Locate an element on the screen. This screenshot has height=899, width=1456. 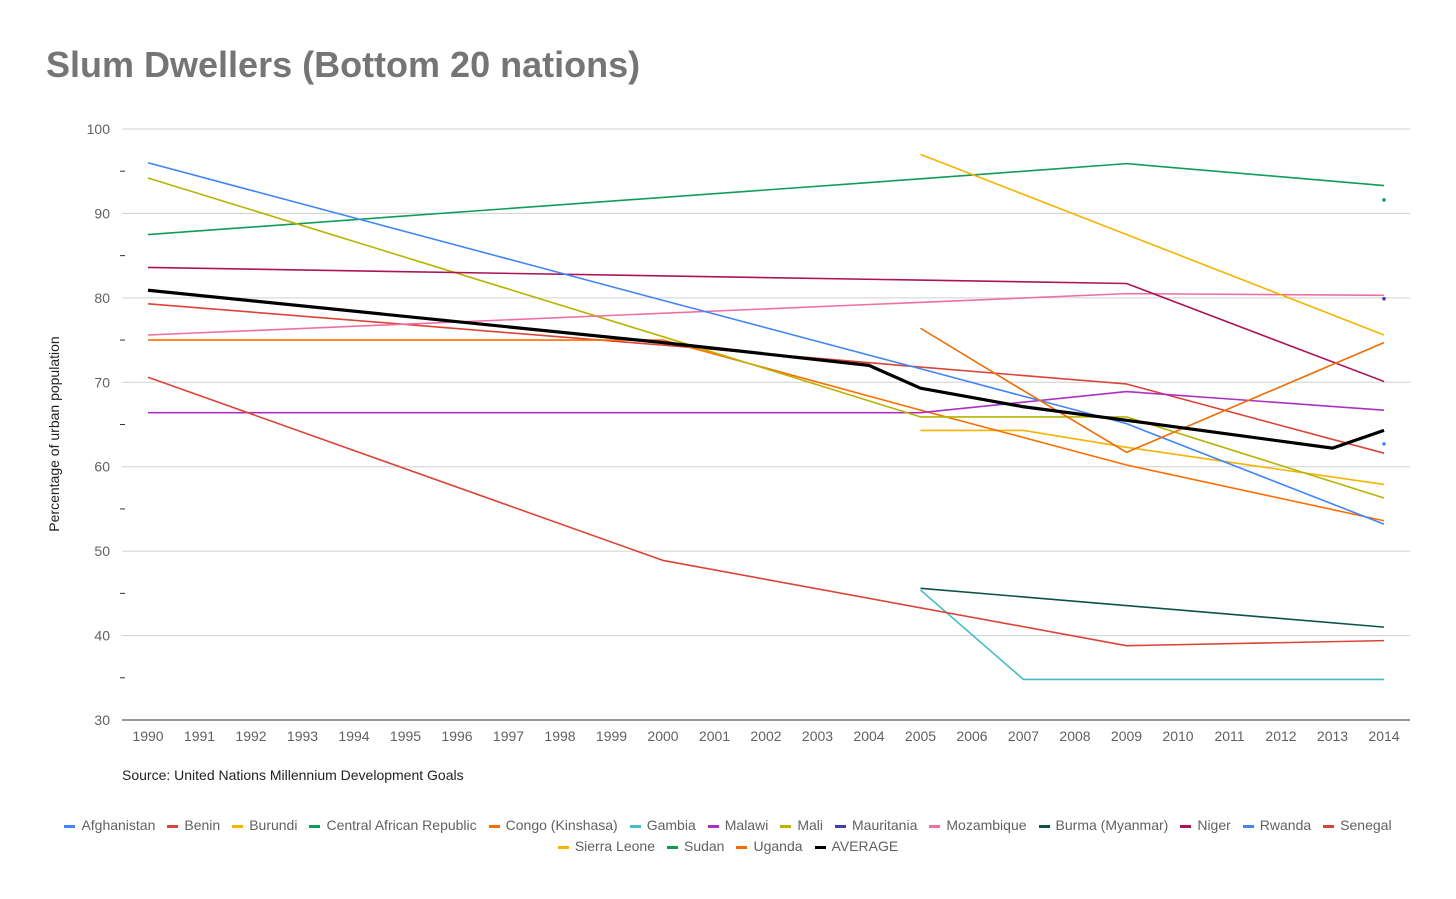
legend-label: Sudan is located at coordinates (704, 846).